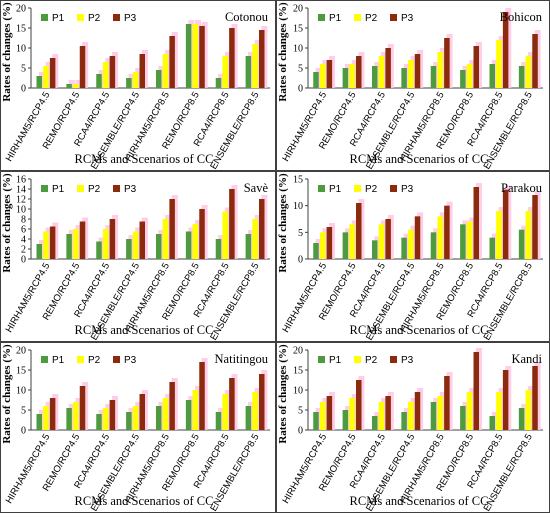 The height and width of the screenshot is (518, 550). Describe the element at coordinates (242, 359) in the screenshot. I see `chart-title: Natitingou` at that location.